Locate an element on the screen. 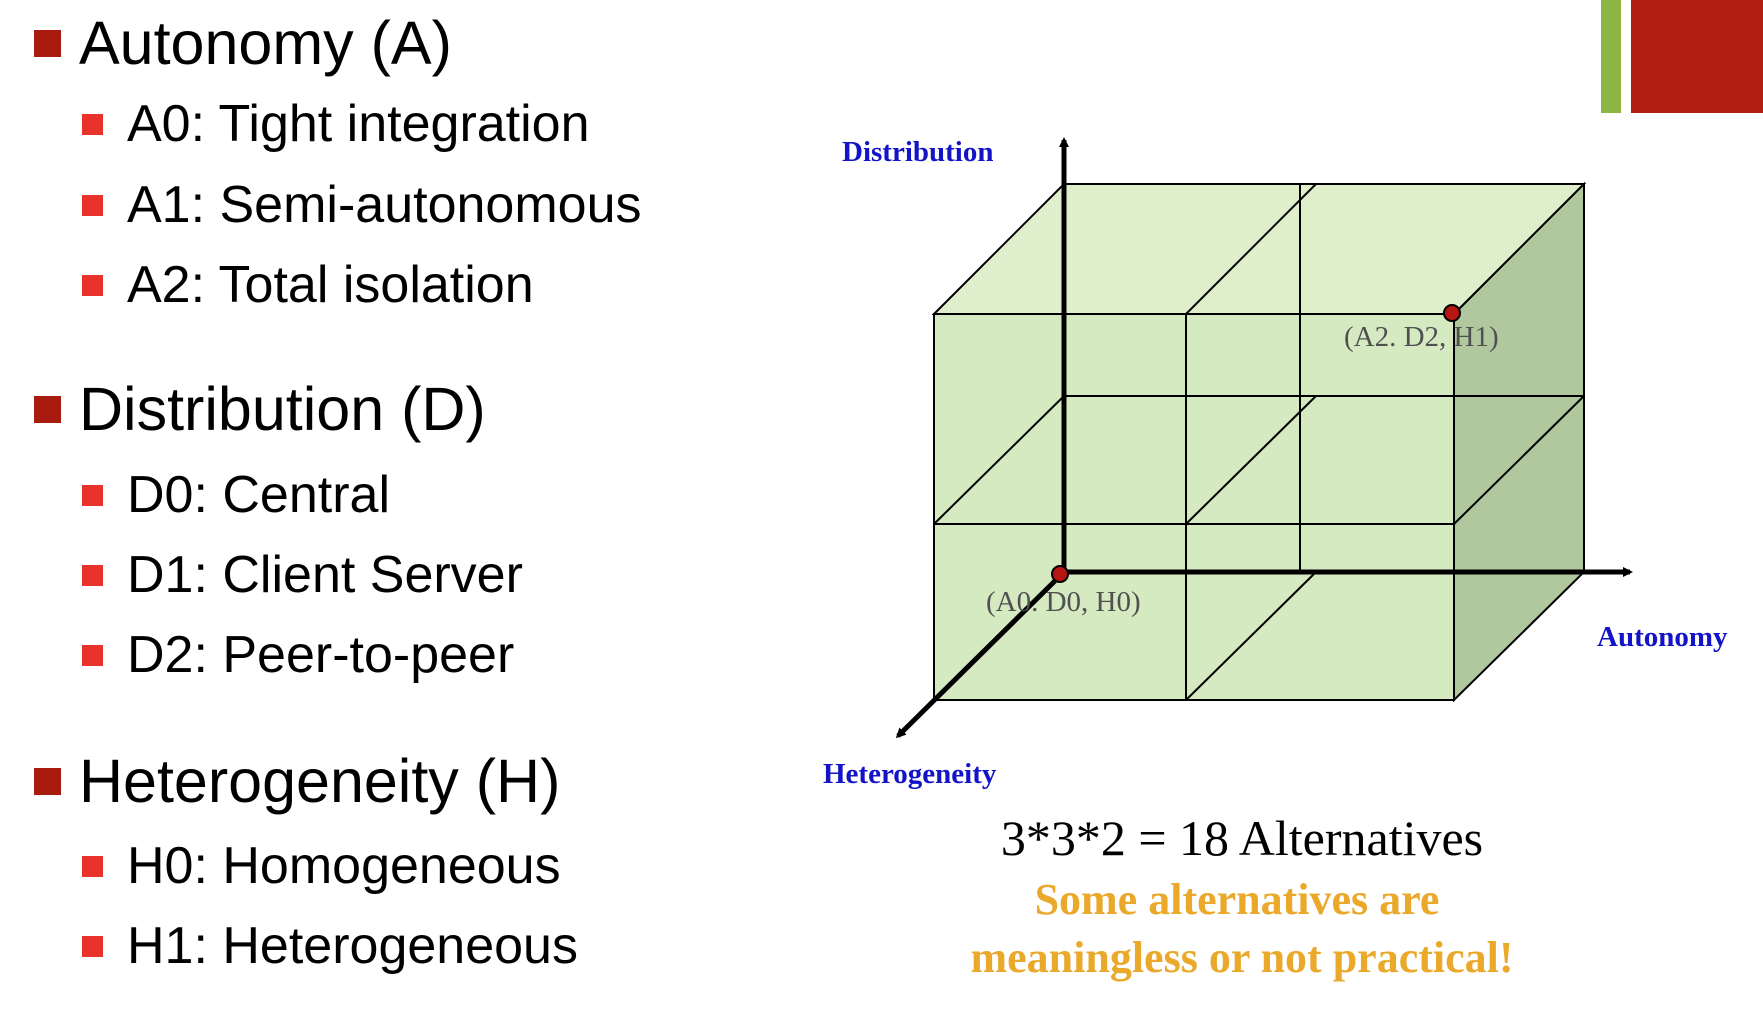 This screenshot has height=1031, width=1763. item-a2-text: A2: Total isolation is located at coordinates (330, 285).